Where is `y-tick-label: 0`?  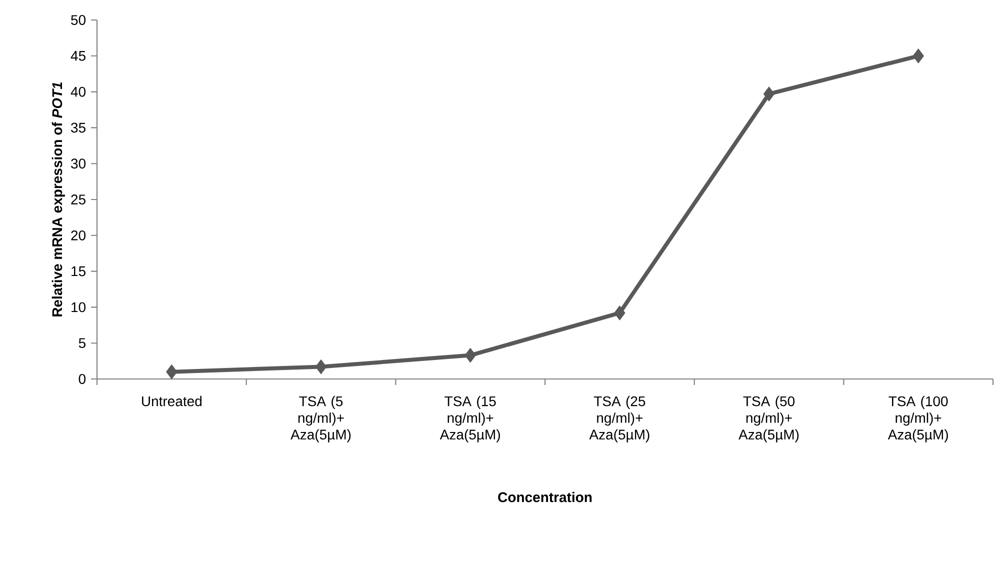 y-tick-label: 0 is located at coordinates (82, 379).